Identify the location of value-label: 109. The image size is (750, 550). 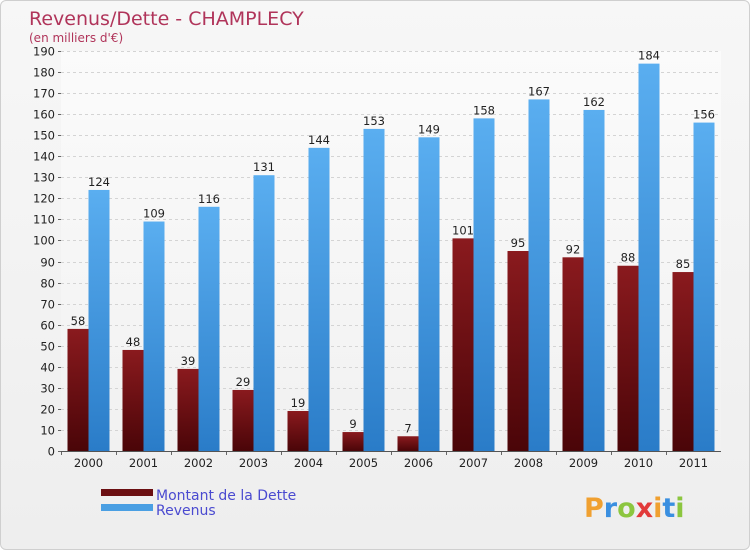
(154, 214).